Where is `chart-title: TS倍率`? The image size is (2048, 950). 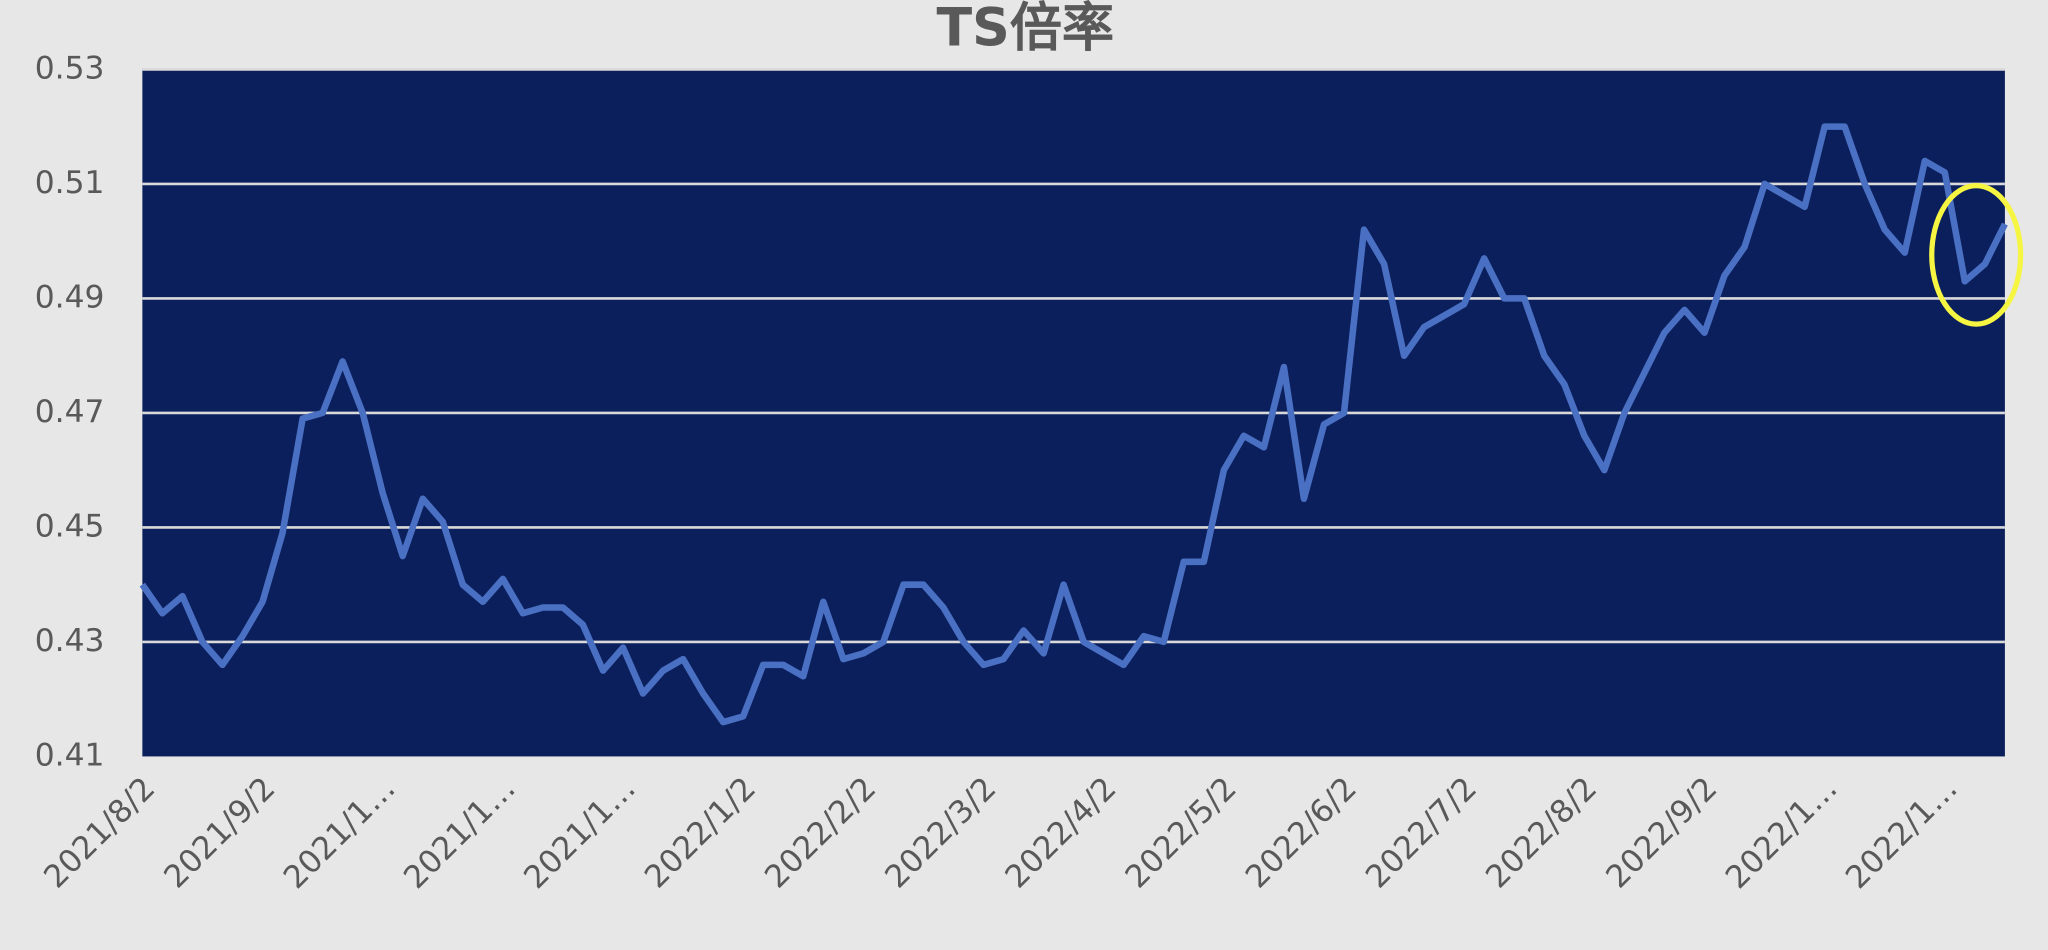
chart-title: TS倍率 is located at coordinates (1025, 29).